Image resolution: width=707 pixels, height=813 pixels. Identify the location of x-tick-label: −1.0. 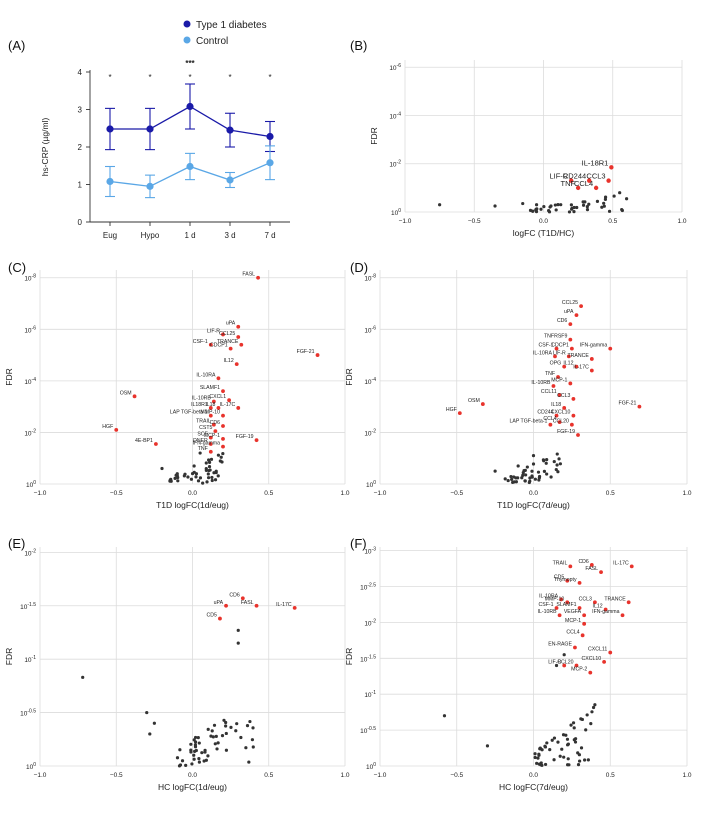
(40, 775).